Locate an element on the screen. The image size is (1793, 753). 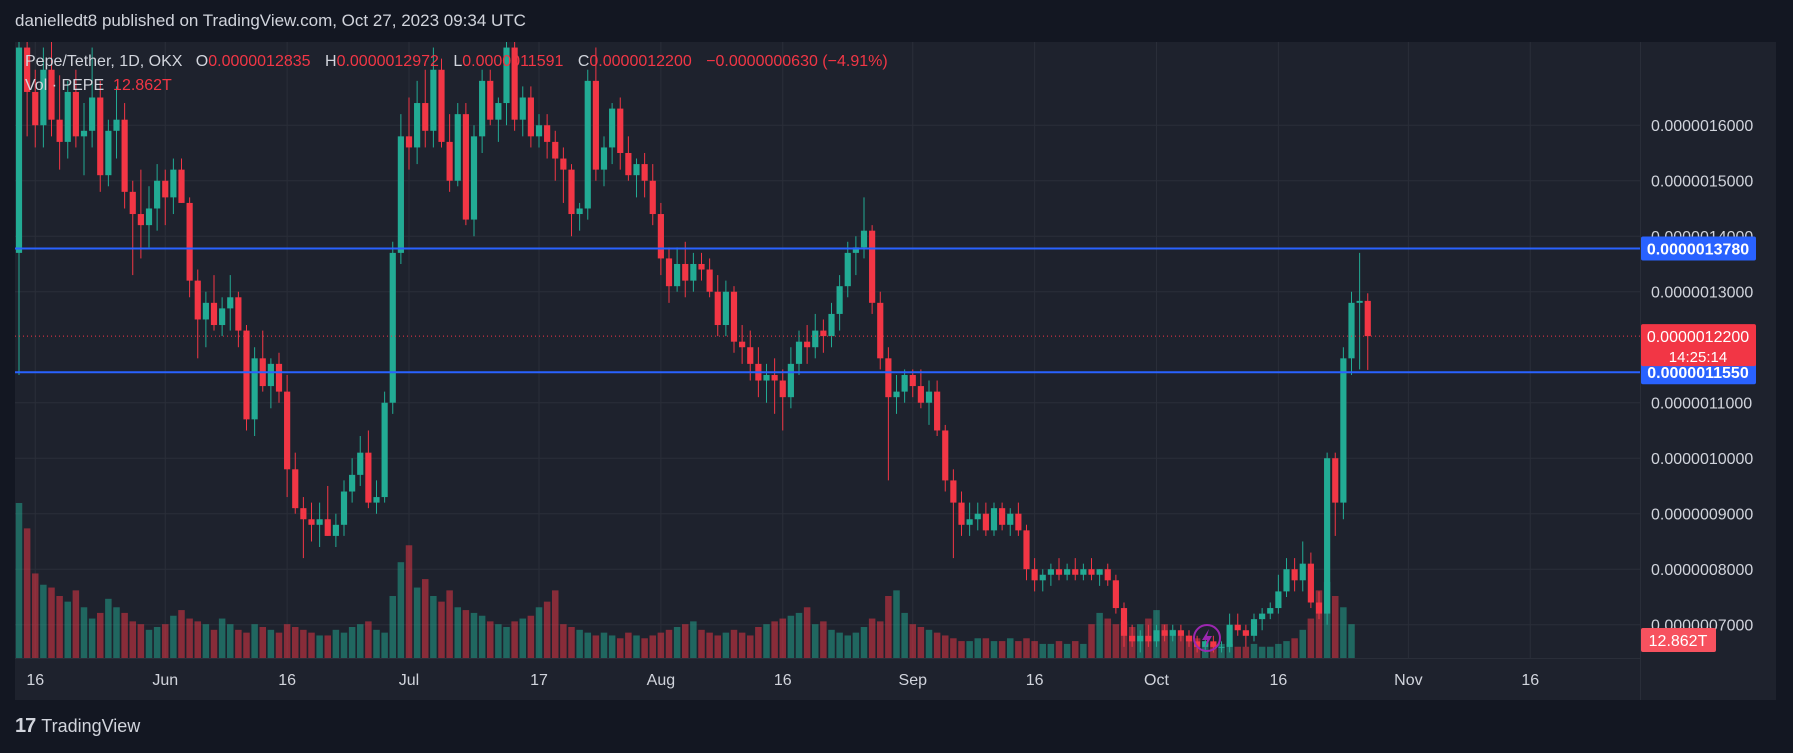
level-price-label: 0.0000011550 is located at coordinates (1698, 373).